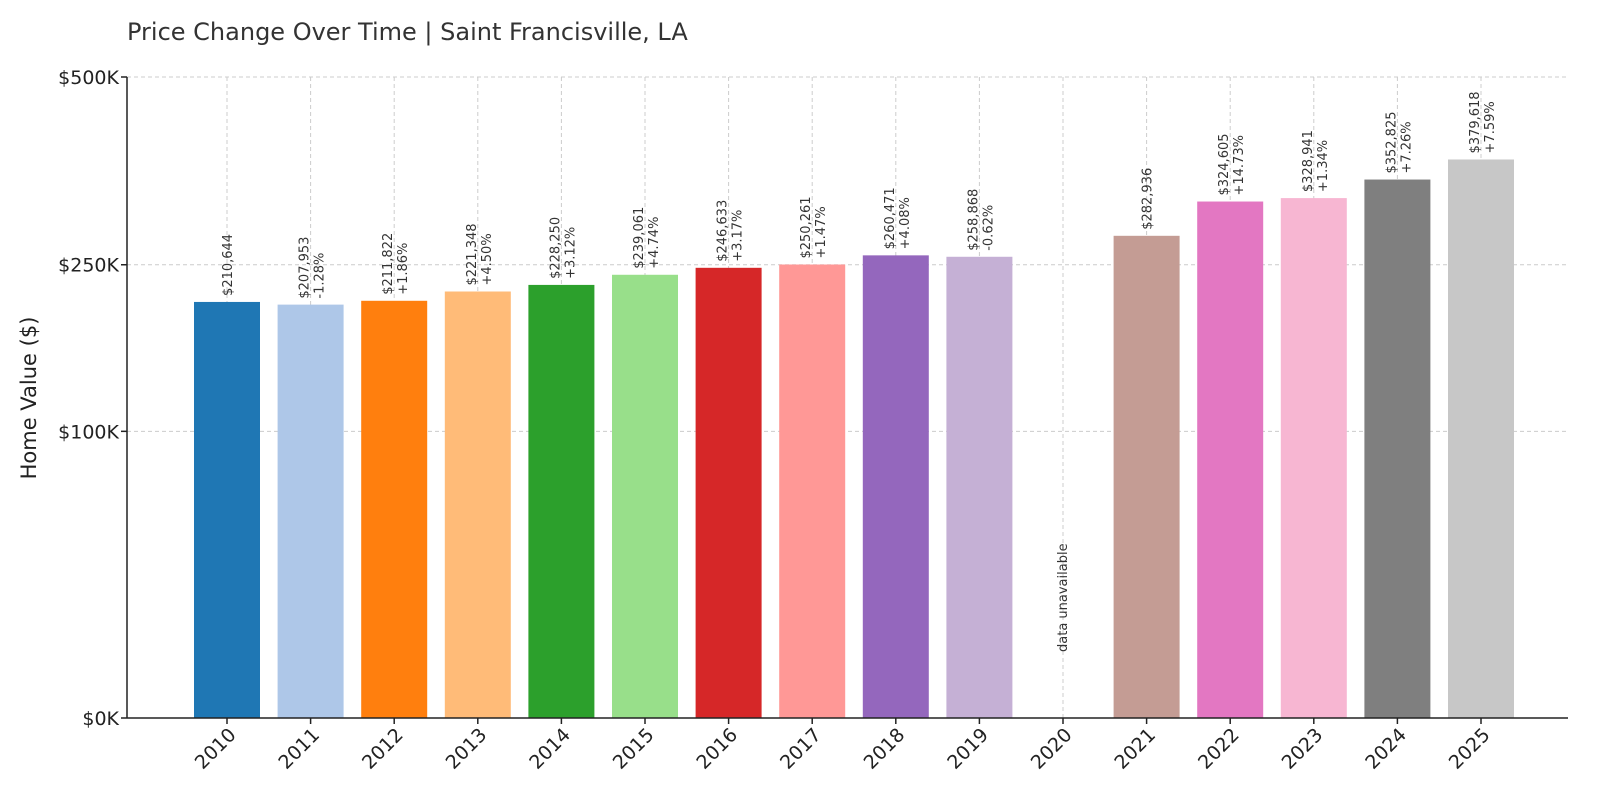  What do you see at coordinates (806, 227) in the screenshot?
I see `value-label-2017: $250,261` at bounding box center [806, 227].